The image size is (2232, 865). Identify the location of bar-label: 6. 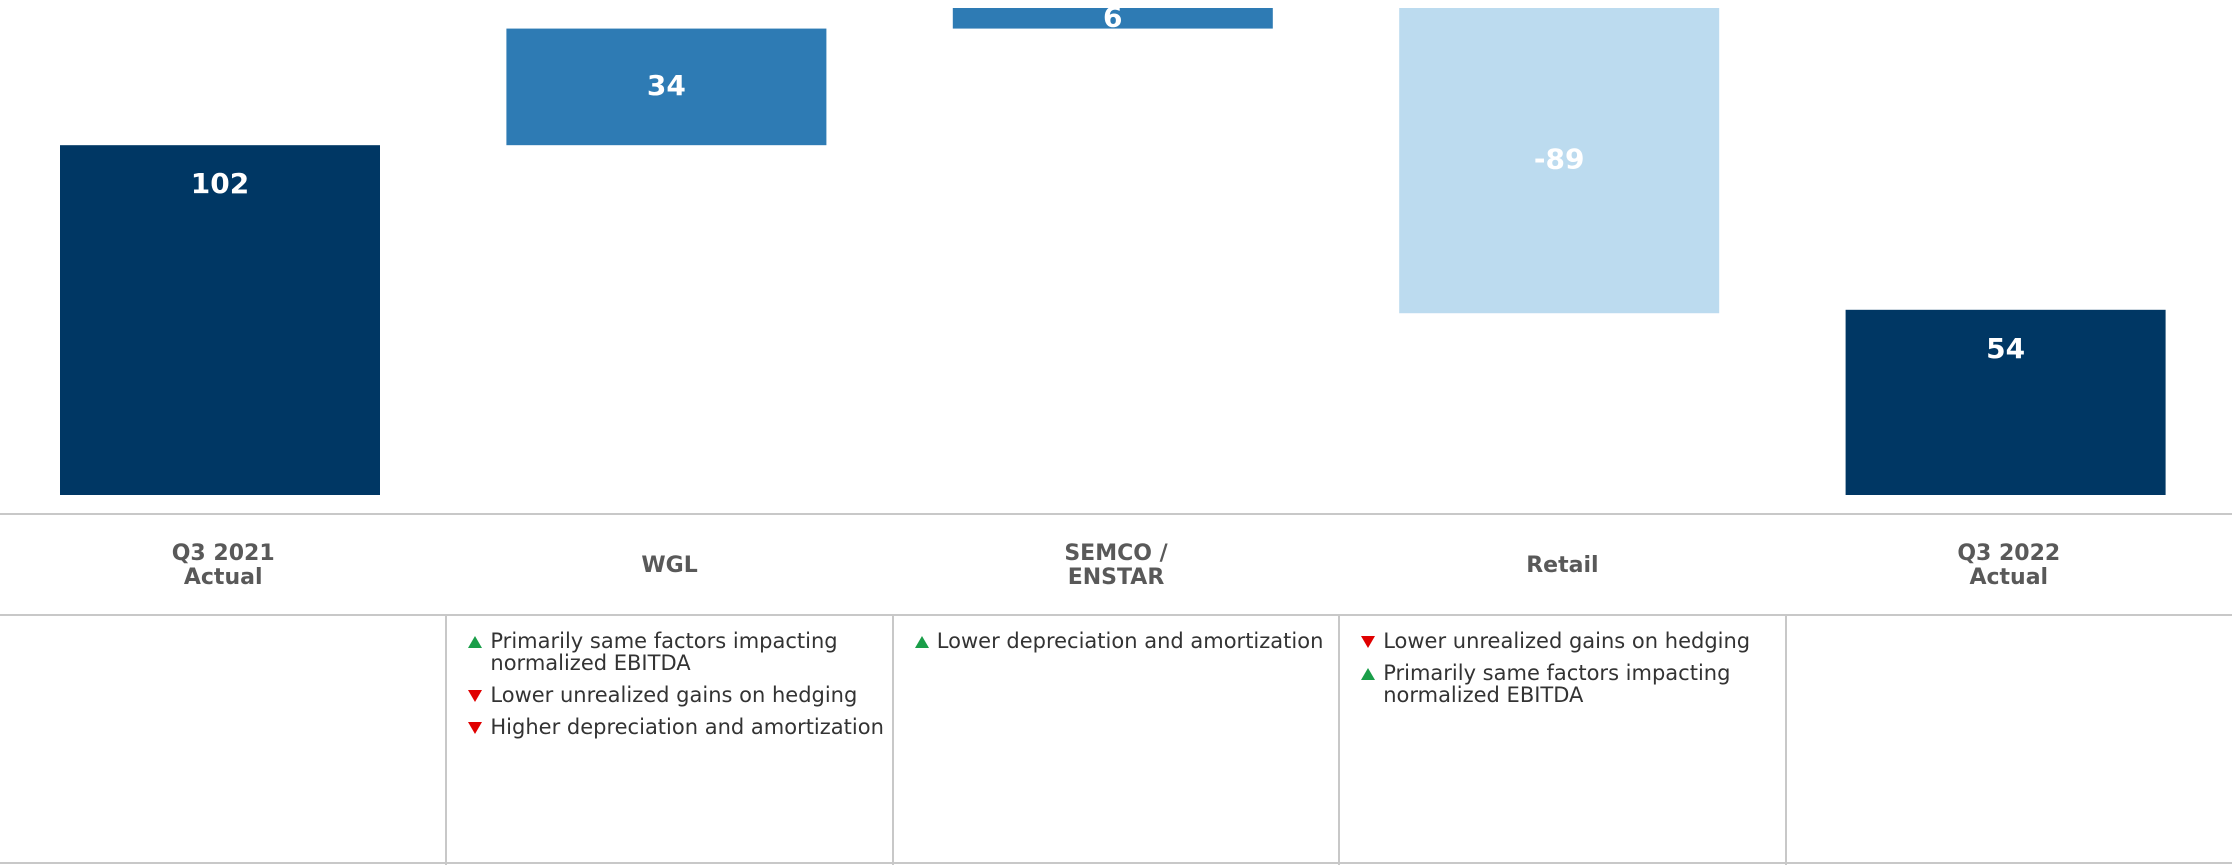
(1112, 16).